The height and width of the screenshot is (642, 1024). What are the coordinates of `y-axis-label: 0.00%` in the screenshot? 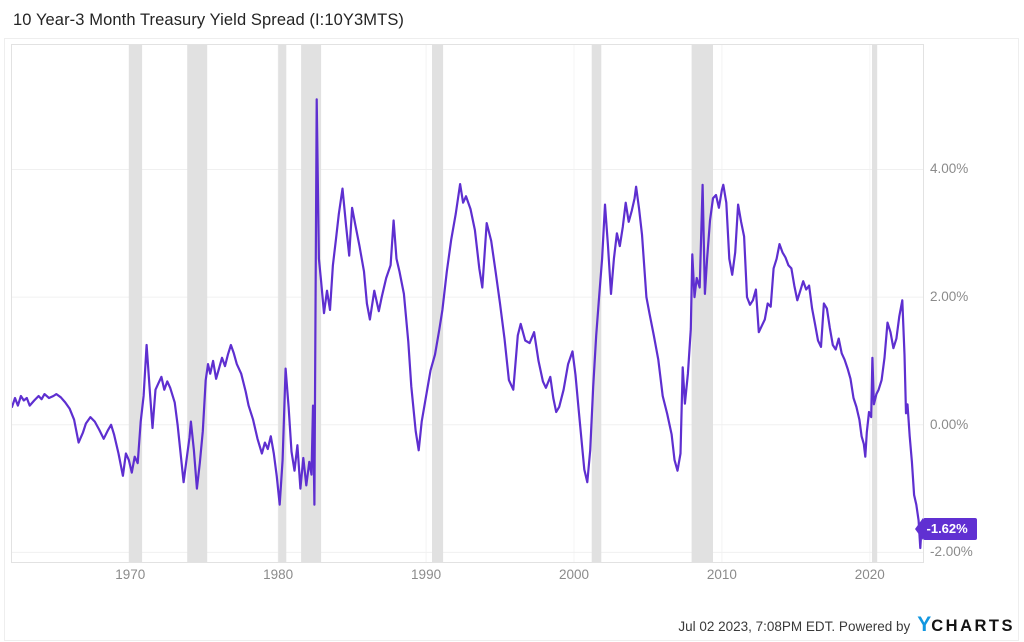 It's located at (949, 424).